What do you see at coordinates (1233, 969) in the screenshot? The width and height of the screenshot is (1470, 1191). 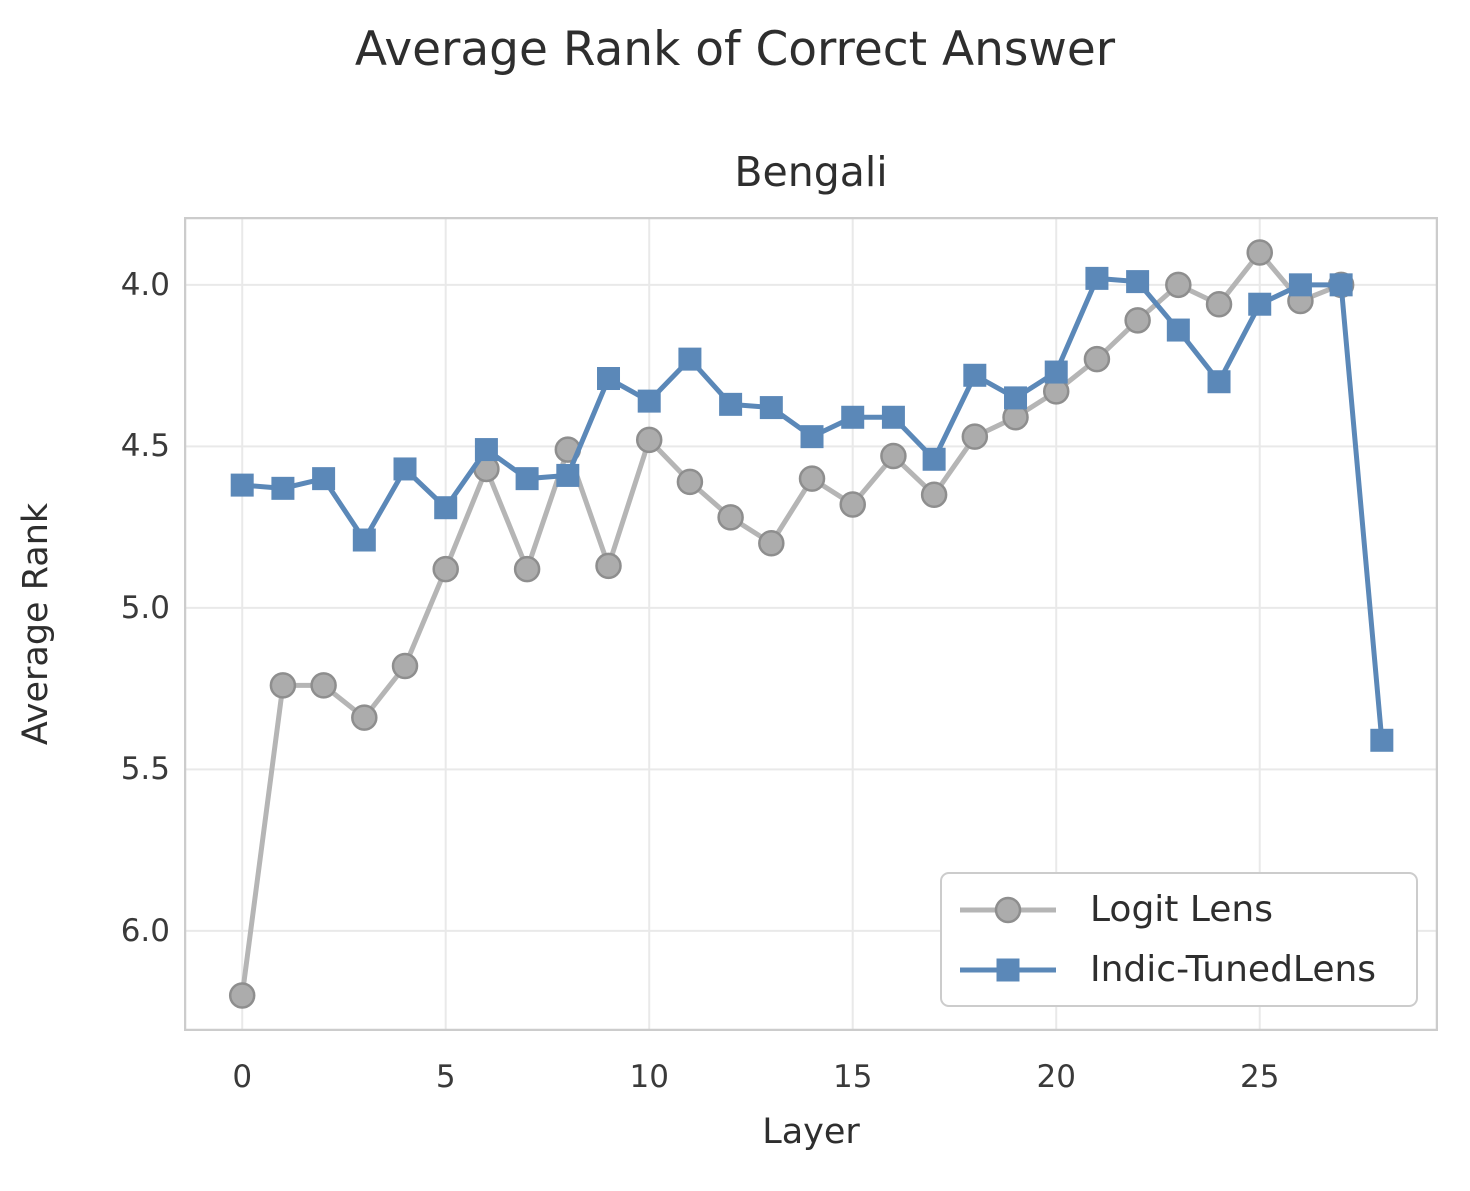 I see `legend-label: Indic-TunedLens` at bounding box center [1233, 969].